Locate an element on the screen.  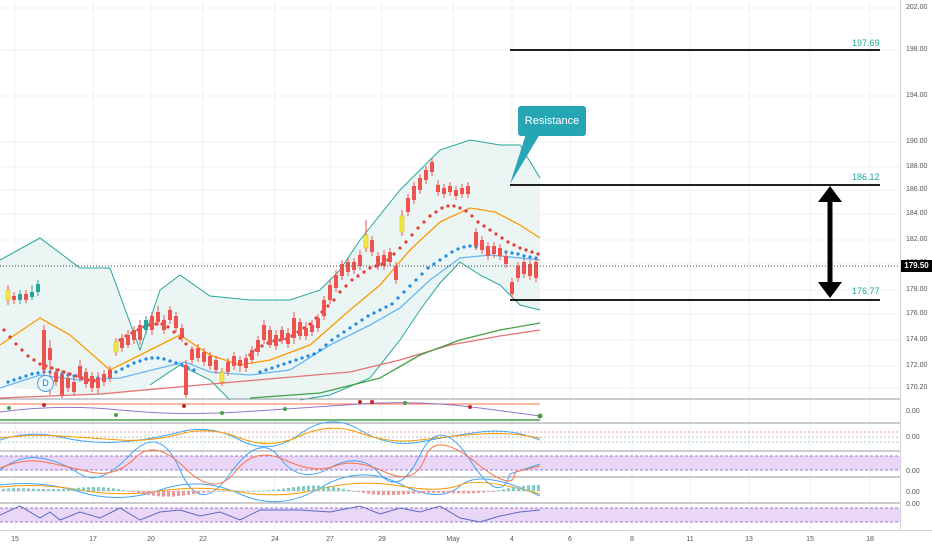
time-tick: 18 is located at coordinates (870, 539).